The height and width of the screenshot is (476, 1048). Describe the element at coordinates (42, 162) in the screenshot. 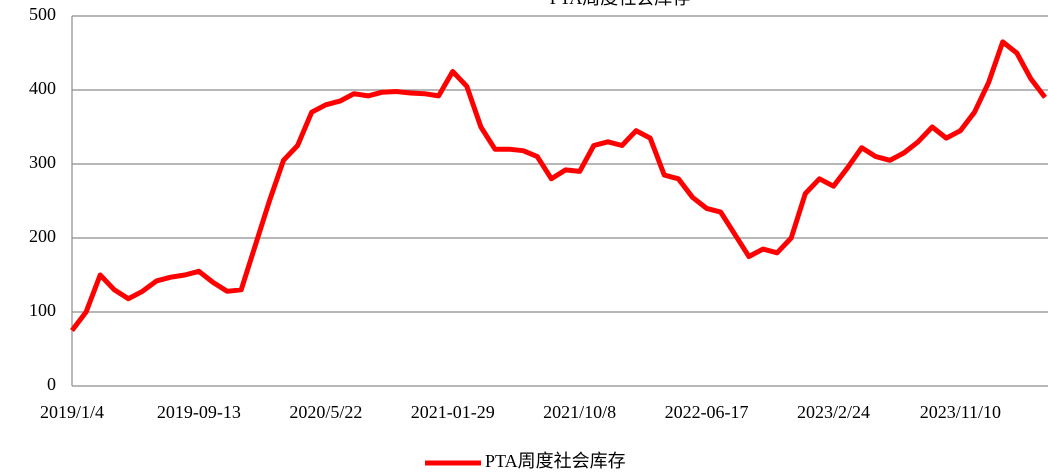

I see `y-tick-label: 300` at that location.